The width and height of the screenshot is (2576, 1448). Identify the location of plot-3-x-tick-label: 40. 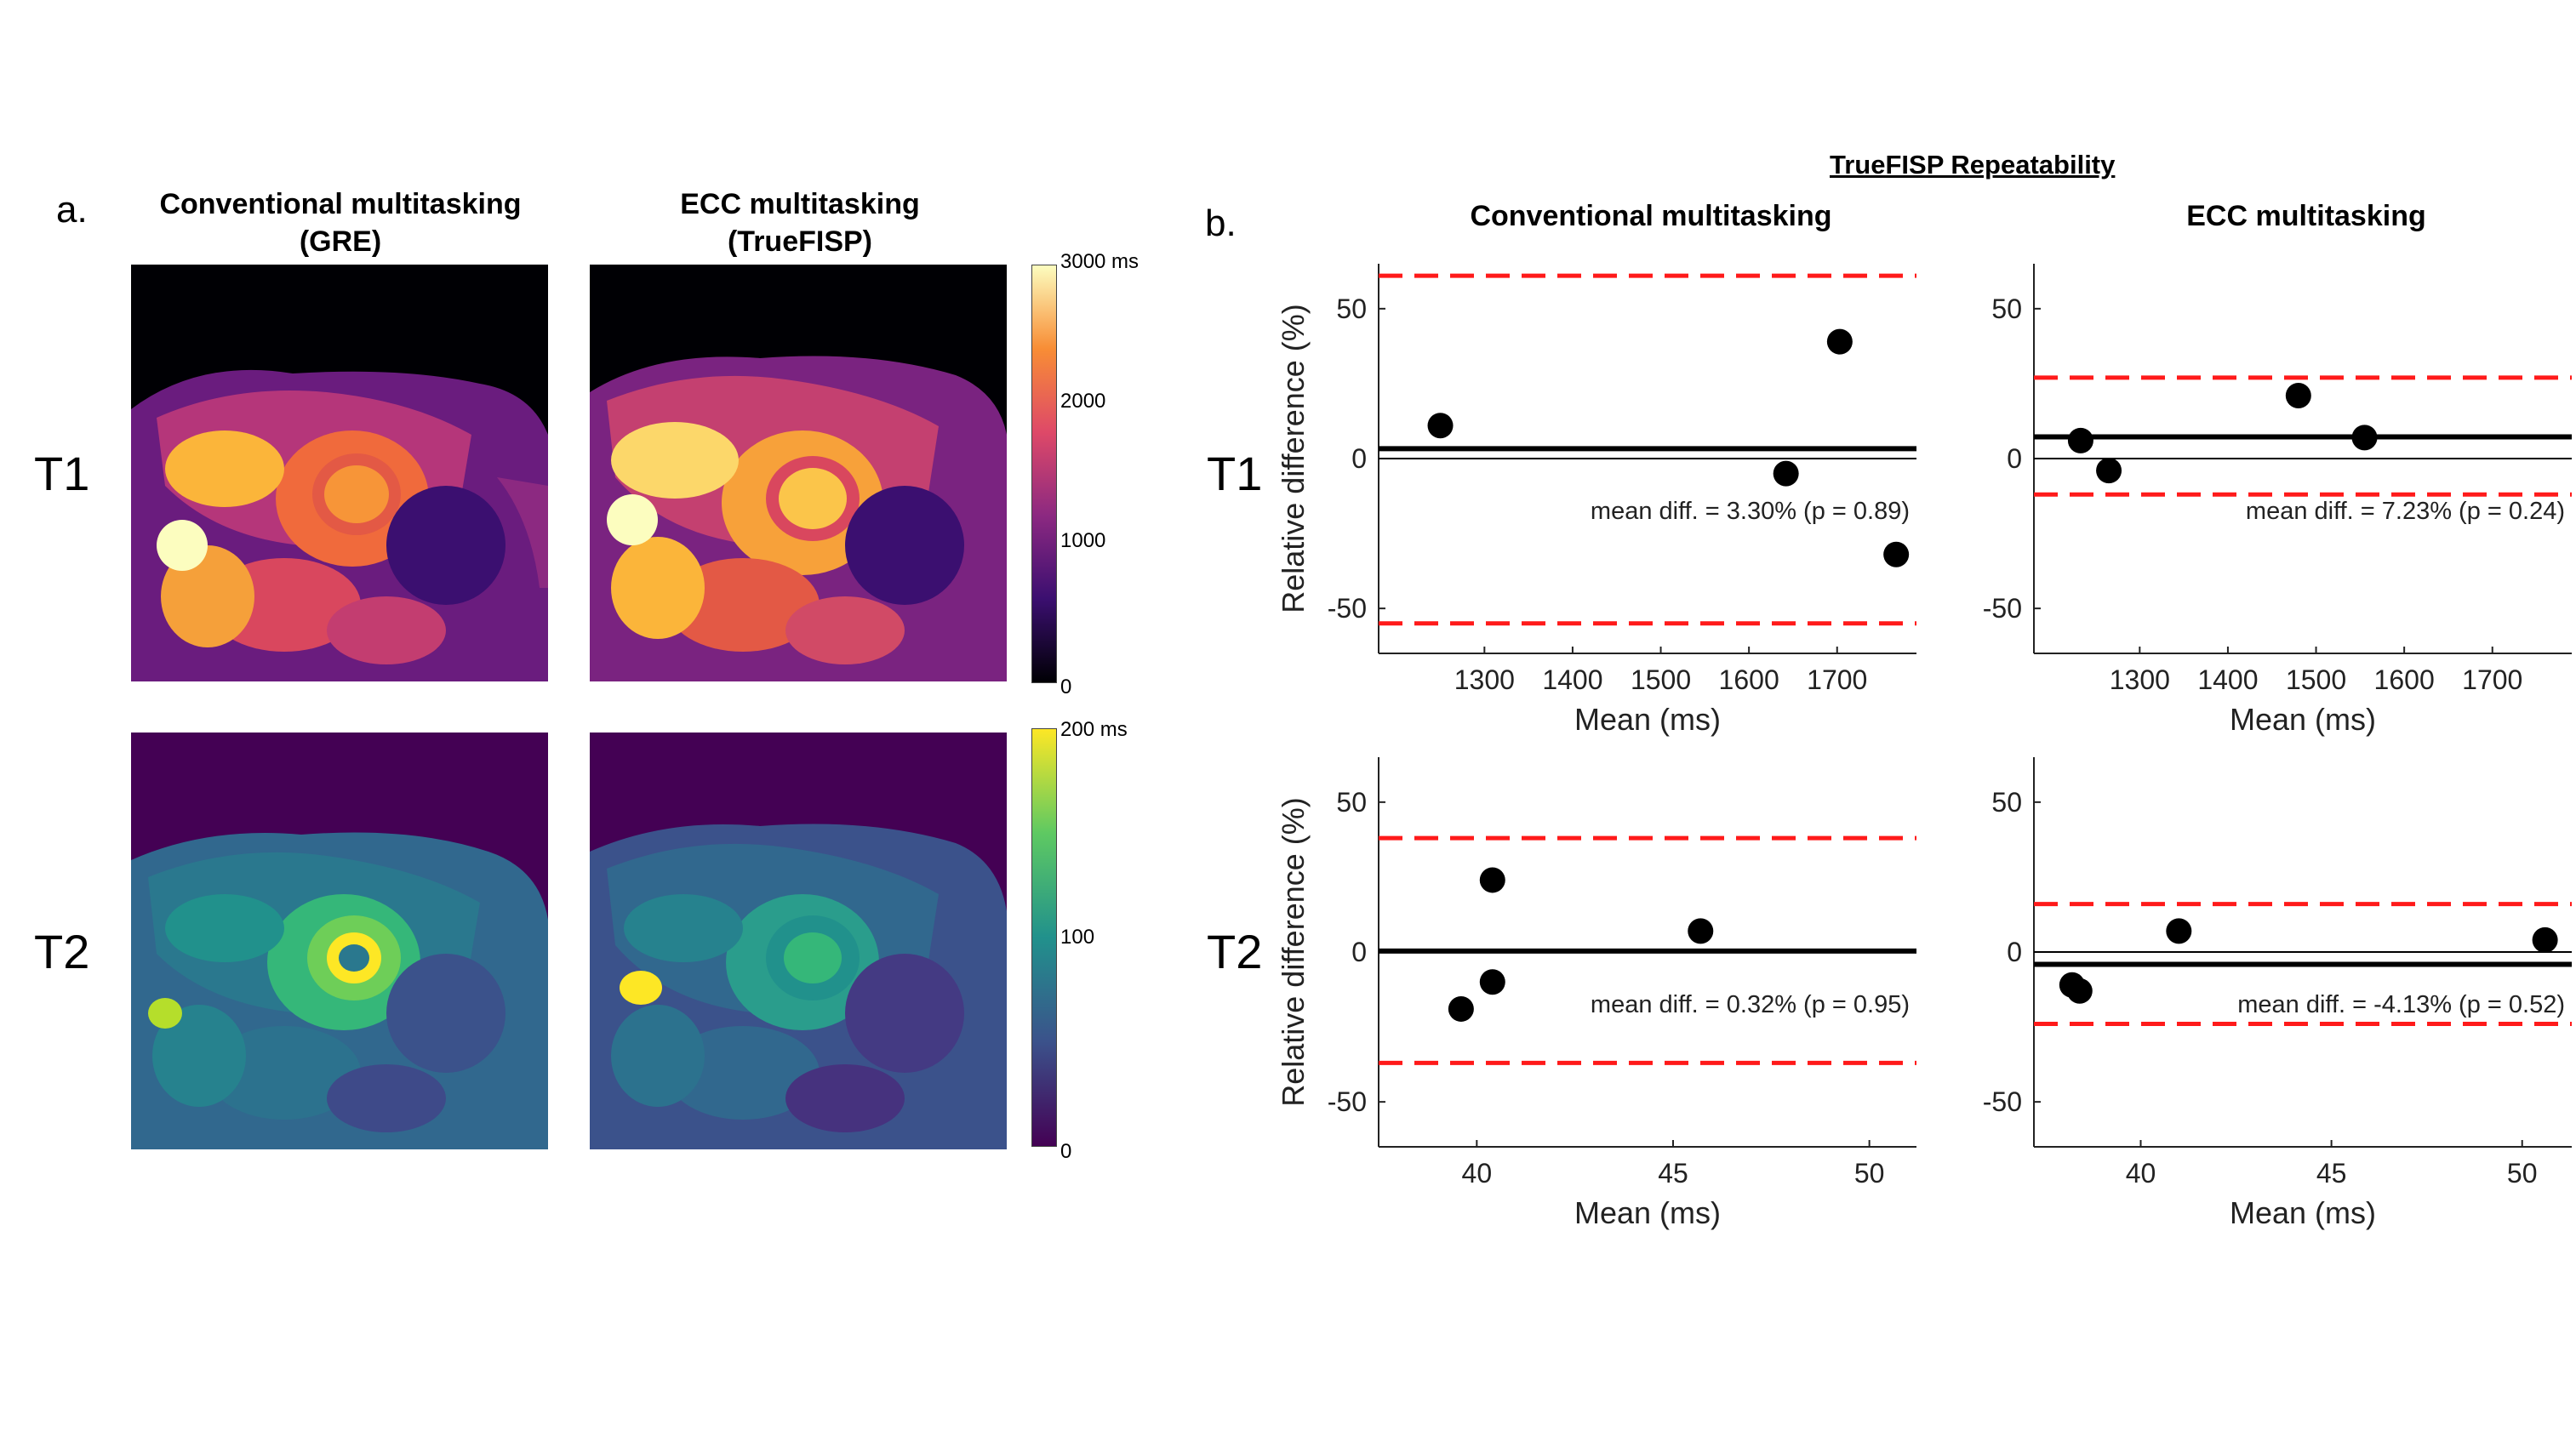
(2141, 1173).